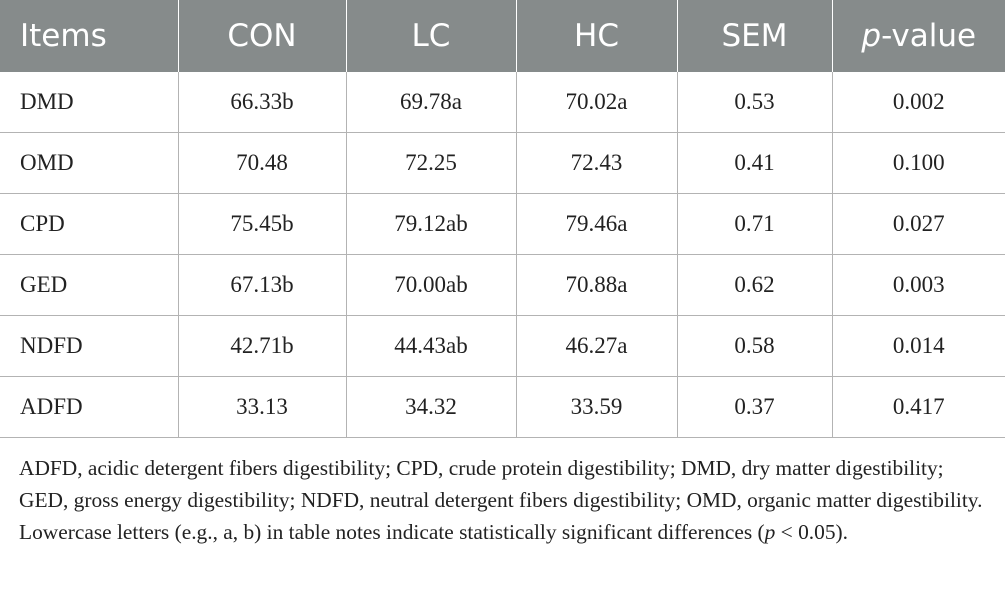  I want to click on cell-item: NDFD, so click(89, 346).